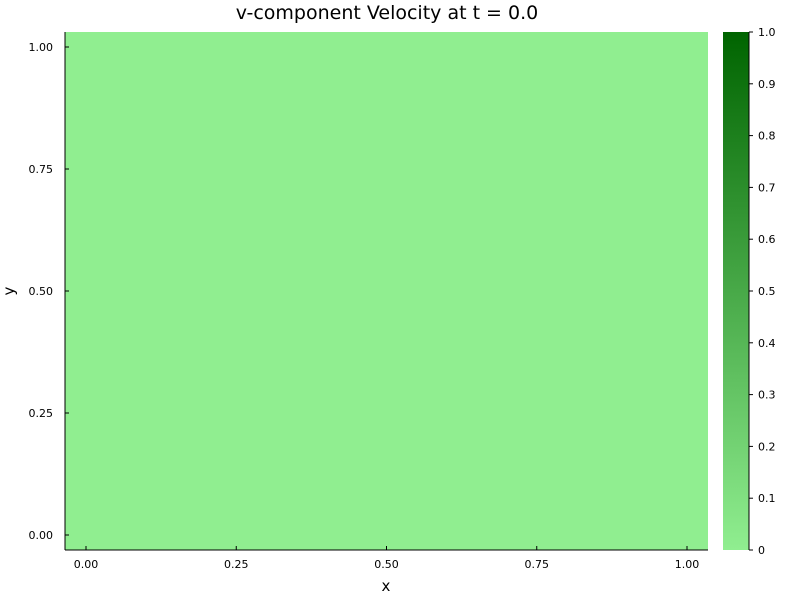  What do you see at coordinates (41, 291) in the screenshot?
I see `y-tick-label: 0.50` at bounding box center [41, 291].